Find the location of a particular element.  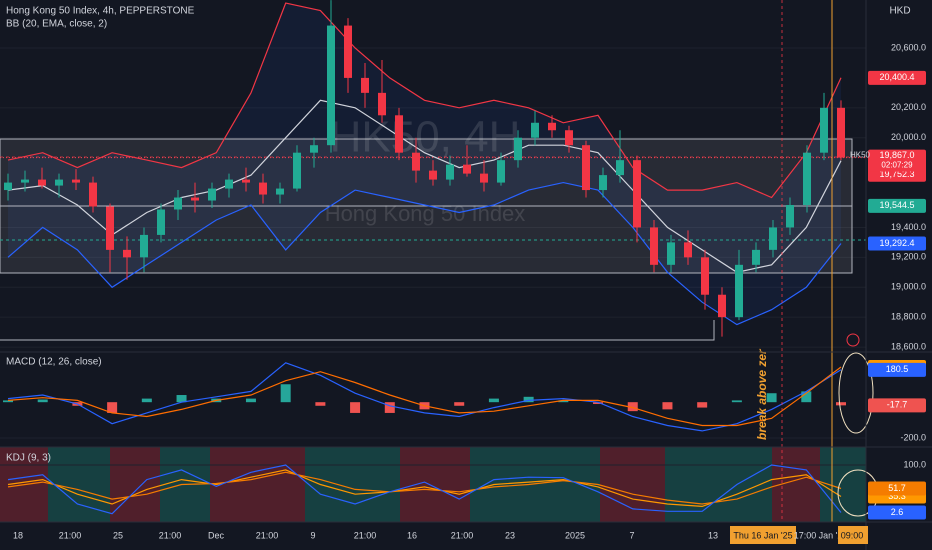

price-tag-label: 19,752.3 is located at coordinates (896, 174).